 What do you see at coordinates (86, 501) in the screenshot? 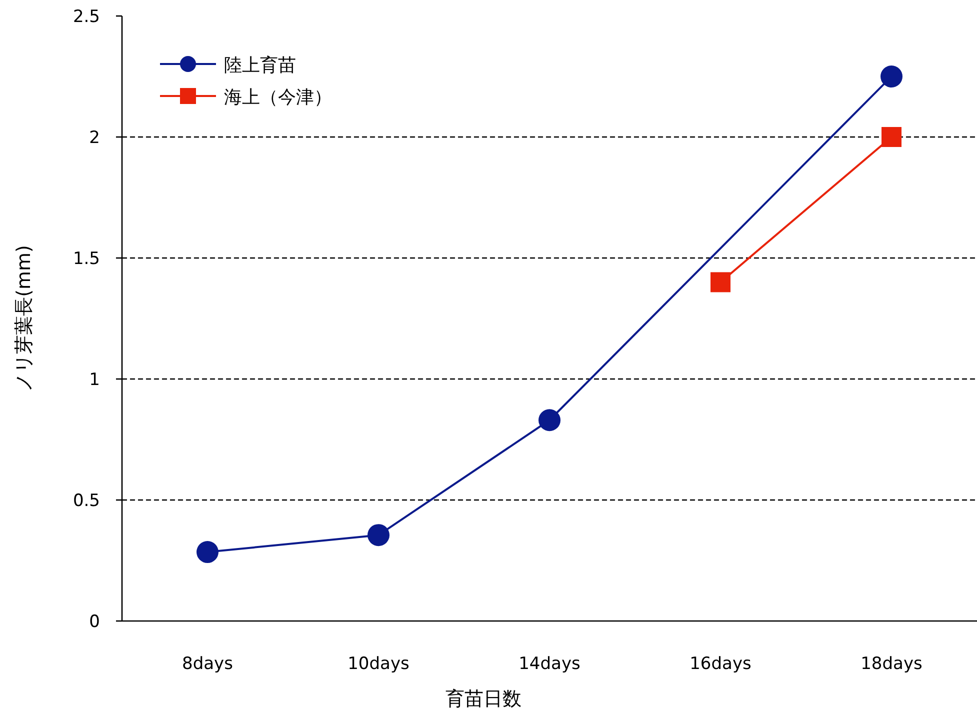
I see `y-tick-label: 0.5` at bounding box center [86, 501].